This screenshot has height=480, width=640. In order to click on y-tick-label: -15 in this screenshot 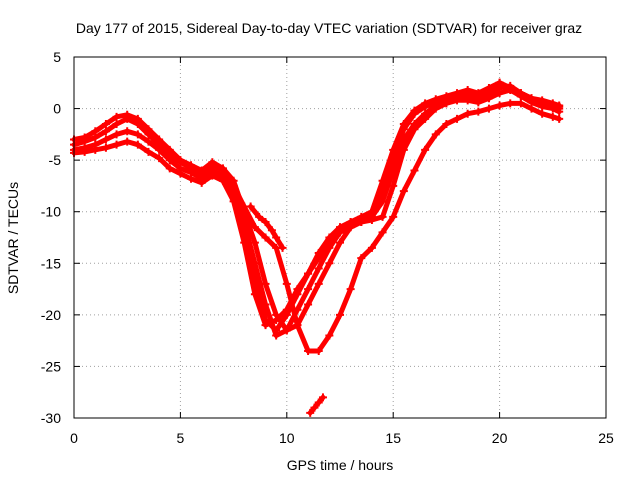, I will do `click(51, 263)`.